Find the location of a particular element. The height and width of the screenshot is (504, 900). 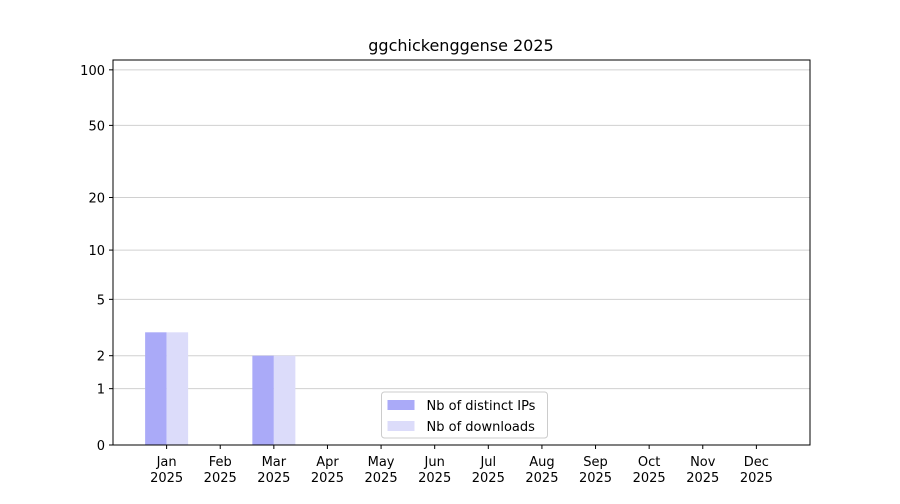

x-tick-label: Jun 2025 is located at coordinates (434, 470).